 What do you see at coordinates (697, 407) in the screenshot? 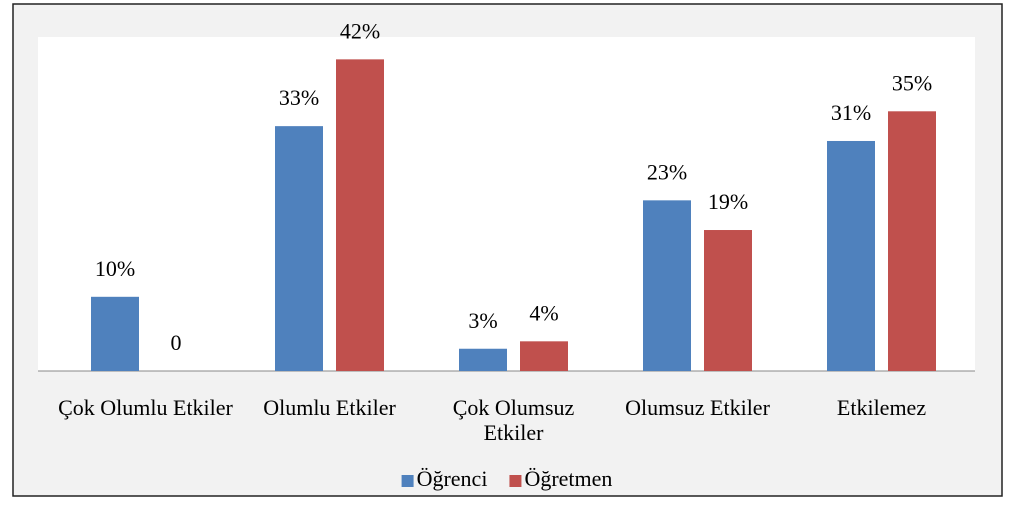
I see `x-tick-label: Olumsuz Etkiler` at bounding box center [697, 407].